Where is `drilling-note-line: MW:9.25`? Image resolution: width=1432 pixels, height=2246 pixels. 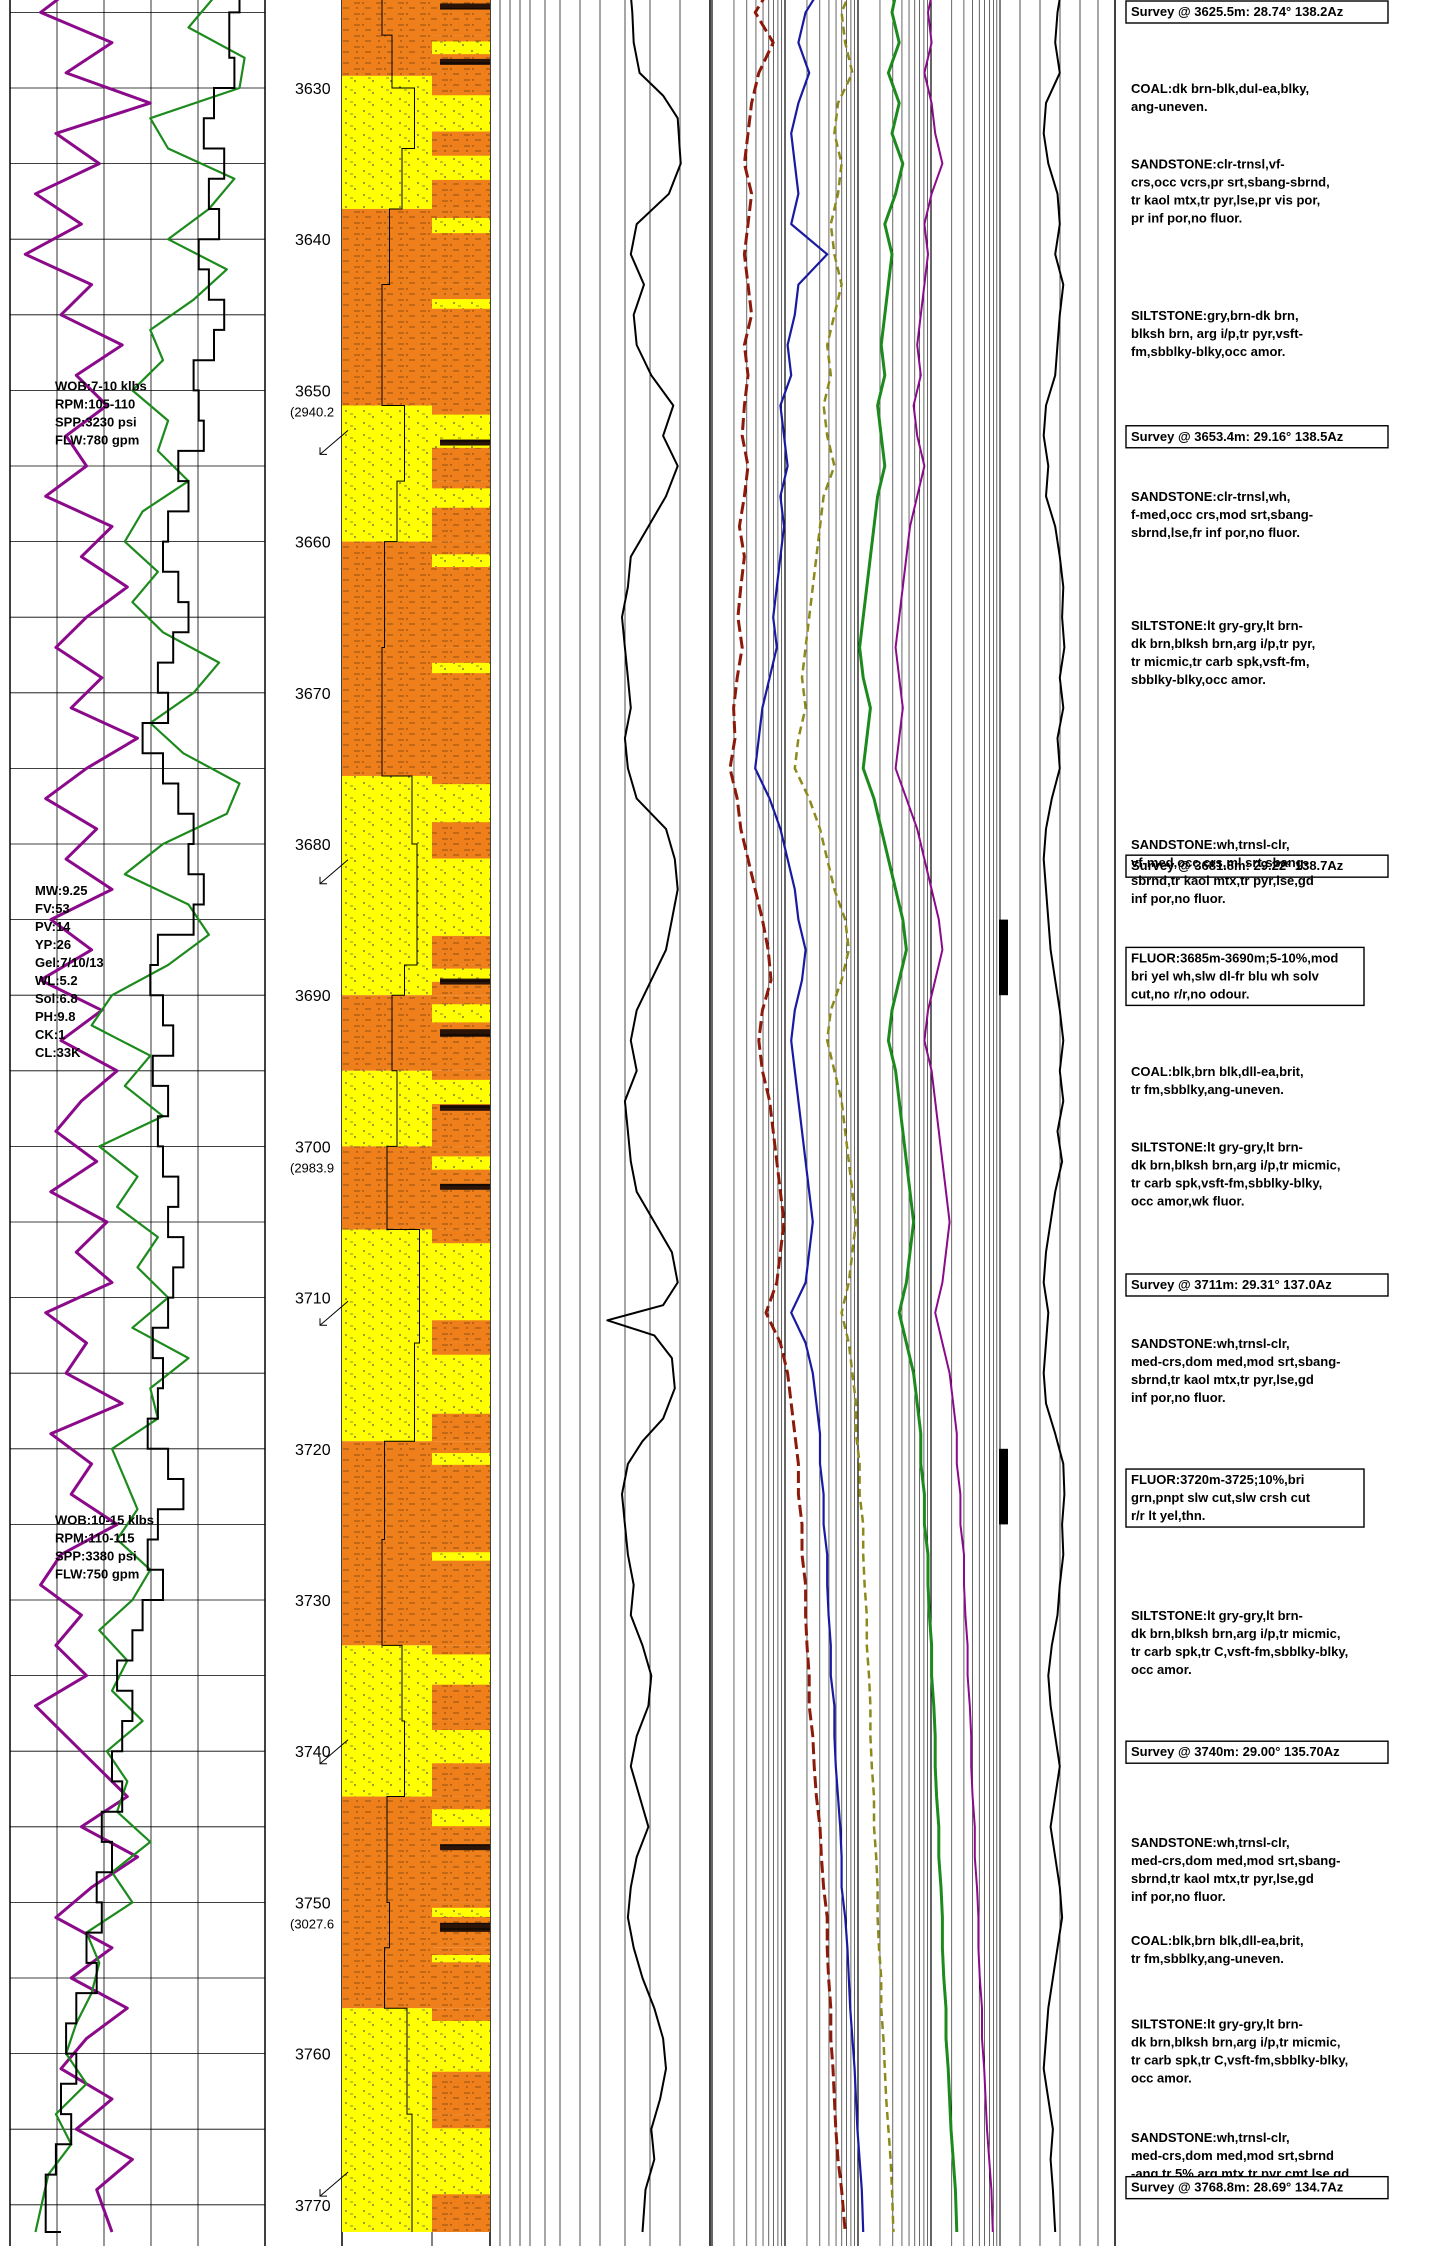 drilling-note-line: MW:9.25 is located at coordinates (61, 890).